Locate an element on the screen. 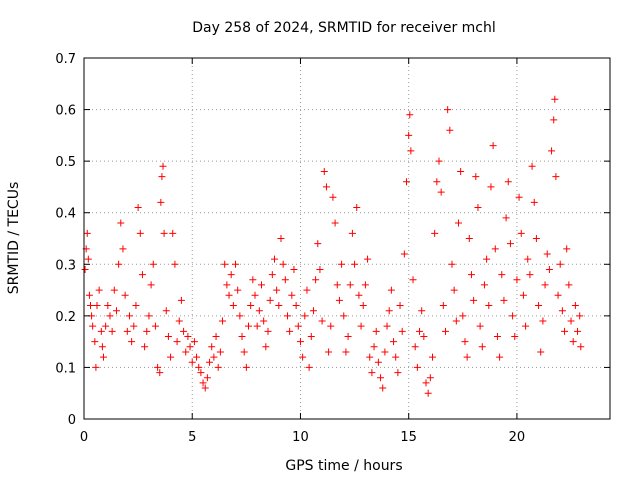 The image size is (640, 480). y-axis-label: SRMTID / TECUs is located at coordinates (14, 238).